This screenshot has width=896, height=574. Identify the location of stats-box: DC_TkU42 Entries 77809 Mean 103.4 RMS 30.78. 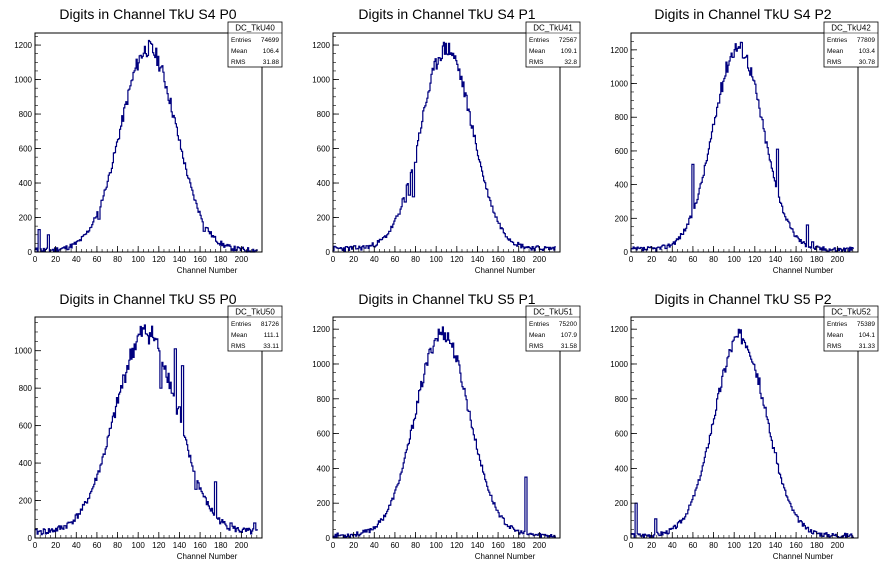
(851, 44).